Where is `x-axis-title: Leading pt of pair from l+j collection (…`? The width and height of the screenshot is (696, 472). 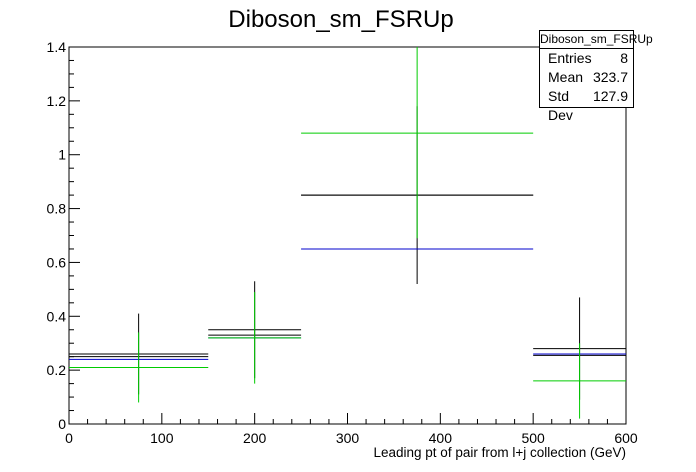 x-axis-title: Leading pt of pair from l+j collection (… is located at coordinates (500, 452).